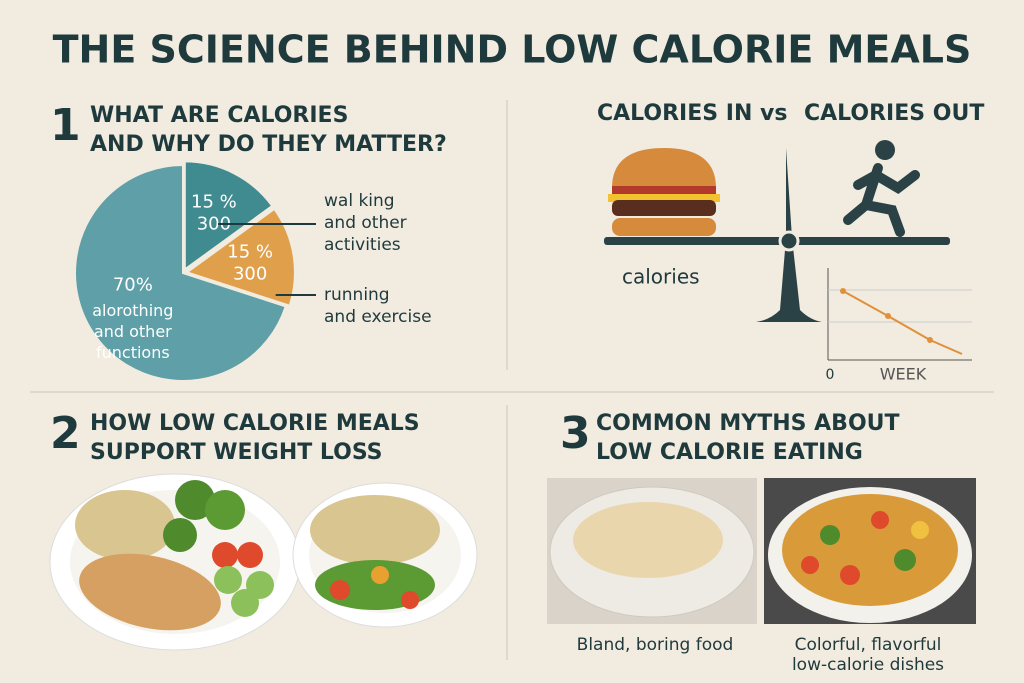  I want to click on heading: HOW LOW CALORIE MEALS, so click(255, 423).